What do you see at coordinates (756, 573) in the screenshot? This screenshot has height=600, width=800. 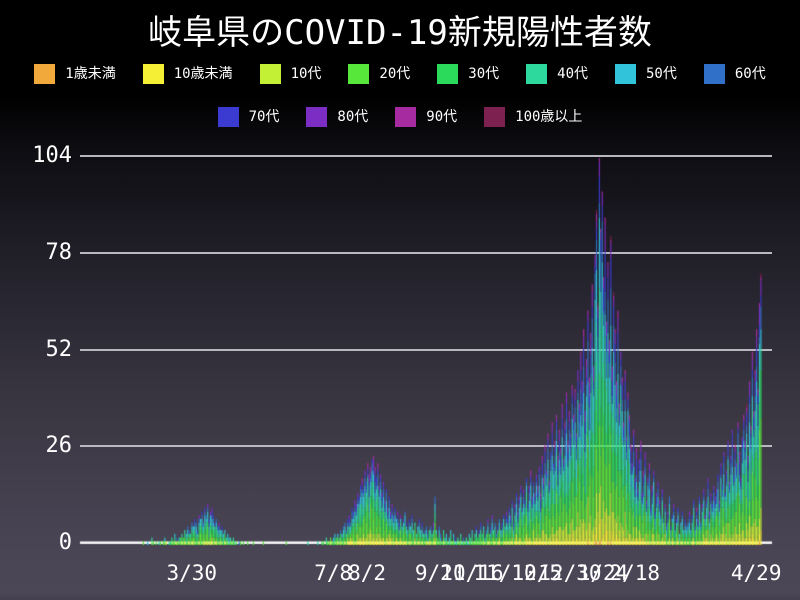 I see `x-axis-tick-label: 4/29` at bounding box center [756, 573].